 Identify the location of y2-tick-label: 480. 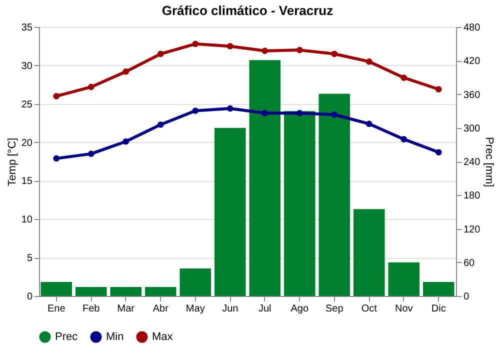
(472, 28).